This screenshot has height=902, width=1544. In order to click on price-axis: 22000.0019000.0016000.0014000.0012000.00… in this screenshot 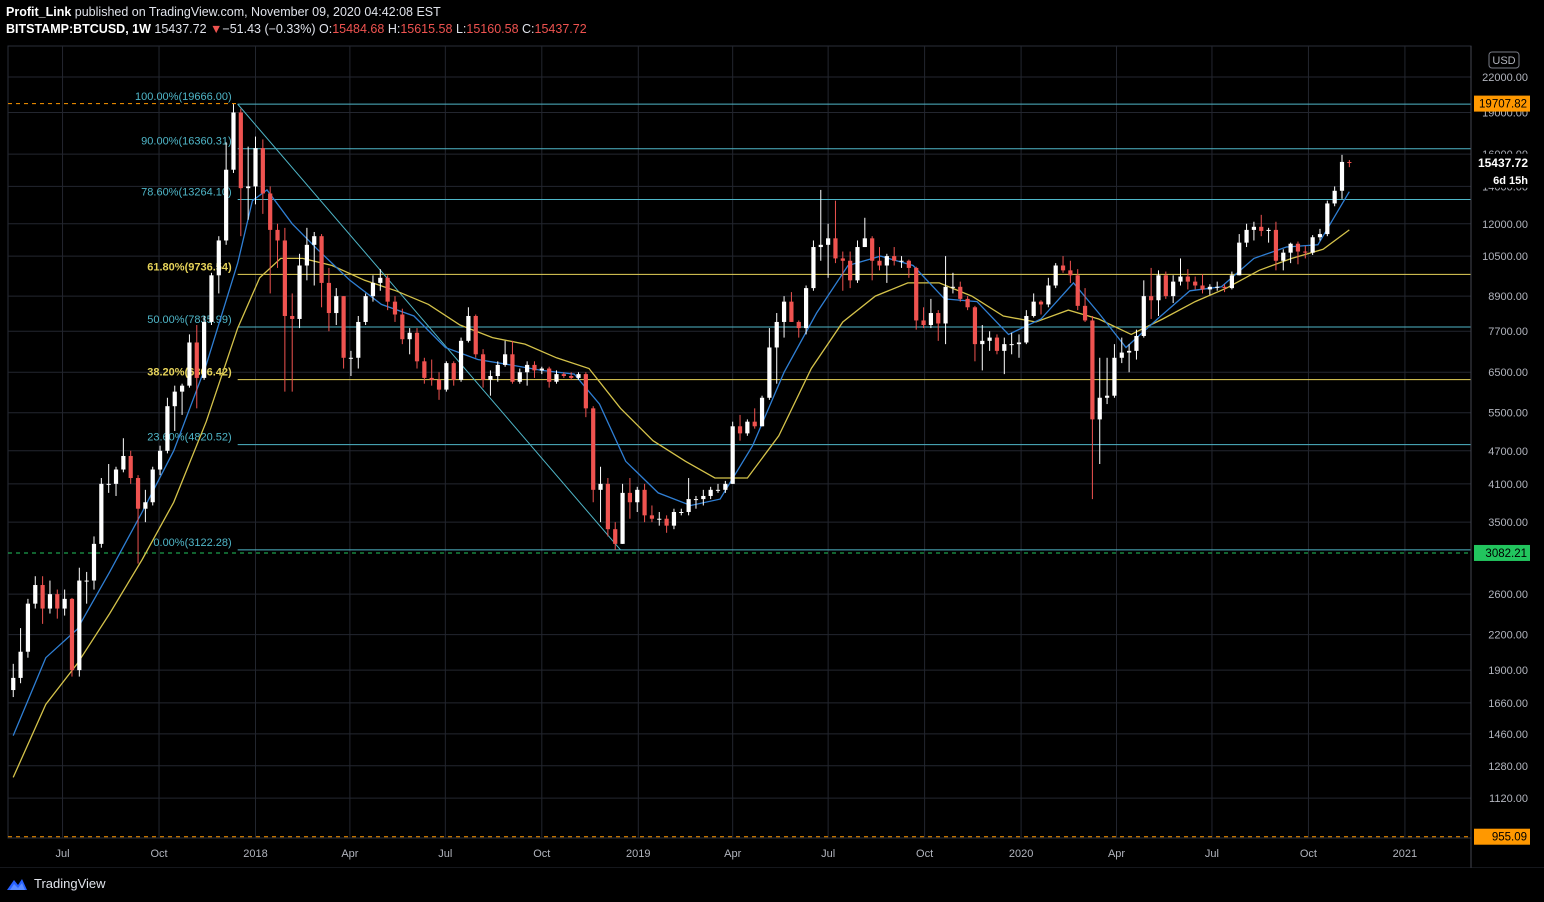, I will do `click(1502, 457)`.